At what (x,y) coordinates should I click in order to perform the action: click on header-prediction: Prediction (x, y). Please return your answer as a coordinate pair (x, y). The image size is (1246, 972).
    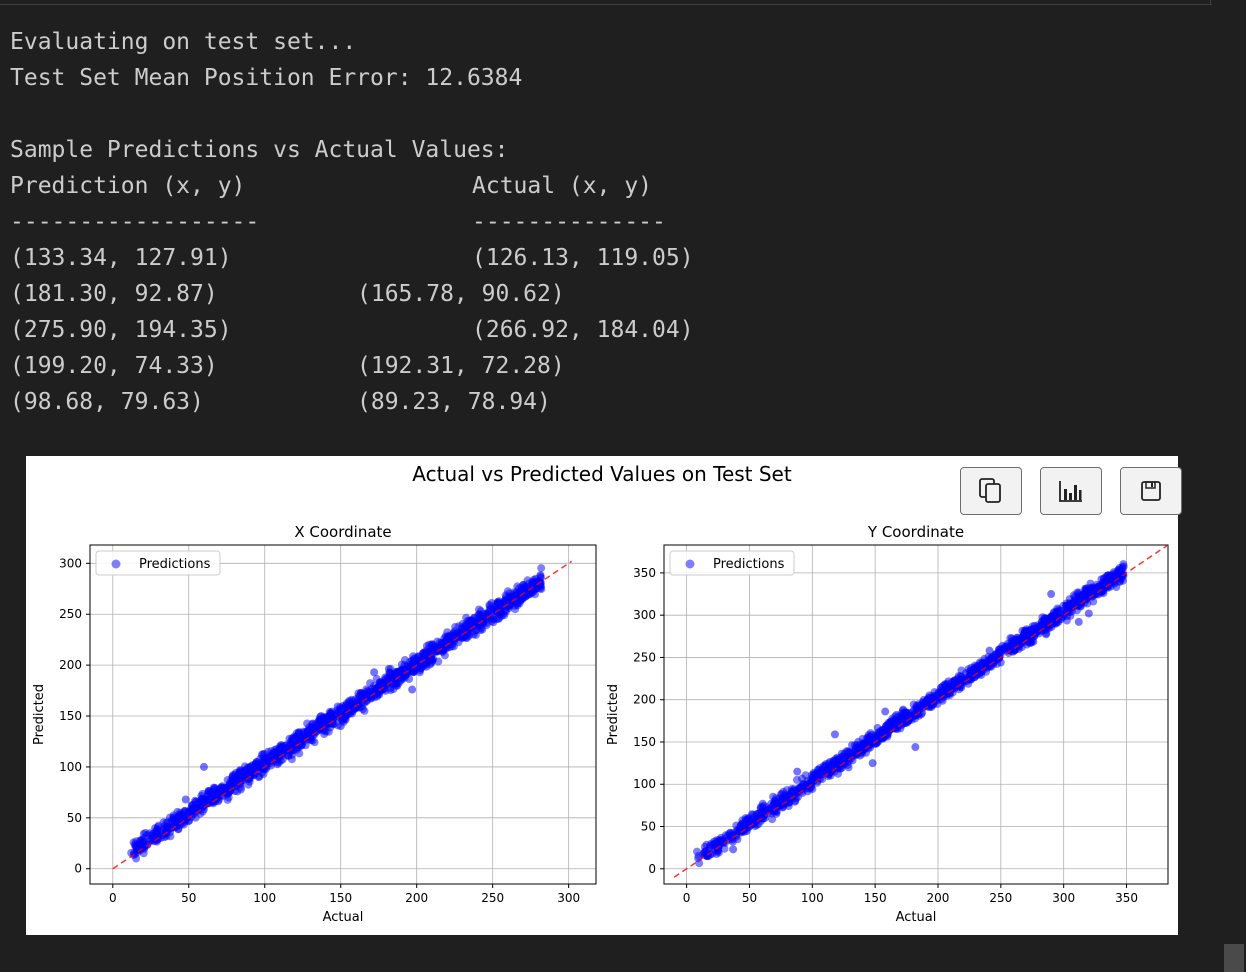
    Looking at the image, I should click on (128, 186).